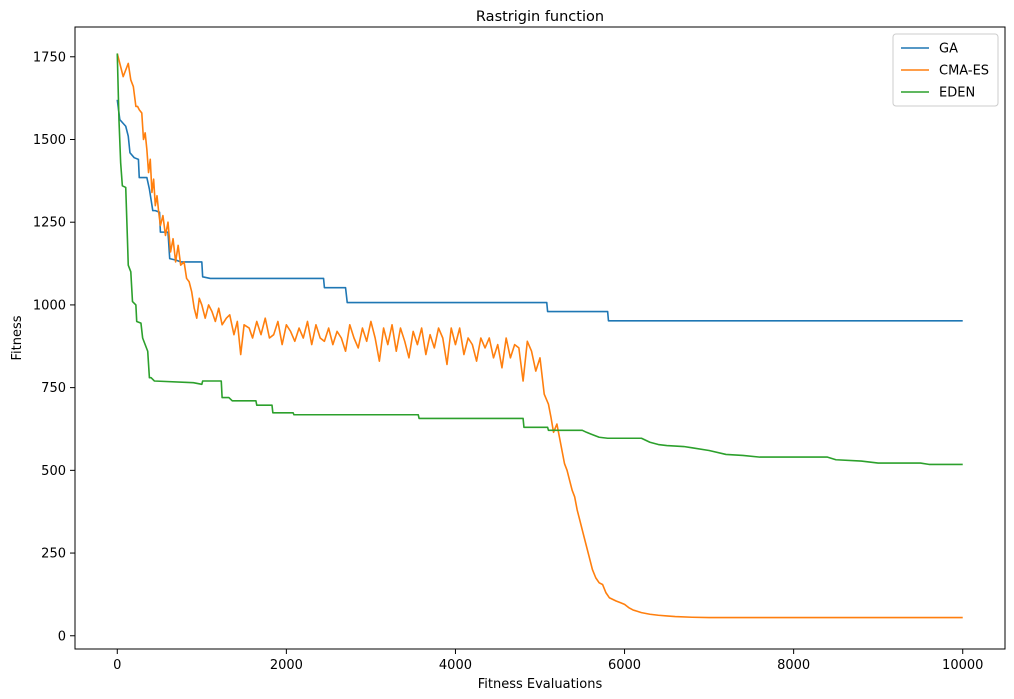 This screenshot has height=699, width=1014. What do you see at coordinates (948, 49) in the screenshot?
I see `legend-label: GA` at bounding box center [948, 49].